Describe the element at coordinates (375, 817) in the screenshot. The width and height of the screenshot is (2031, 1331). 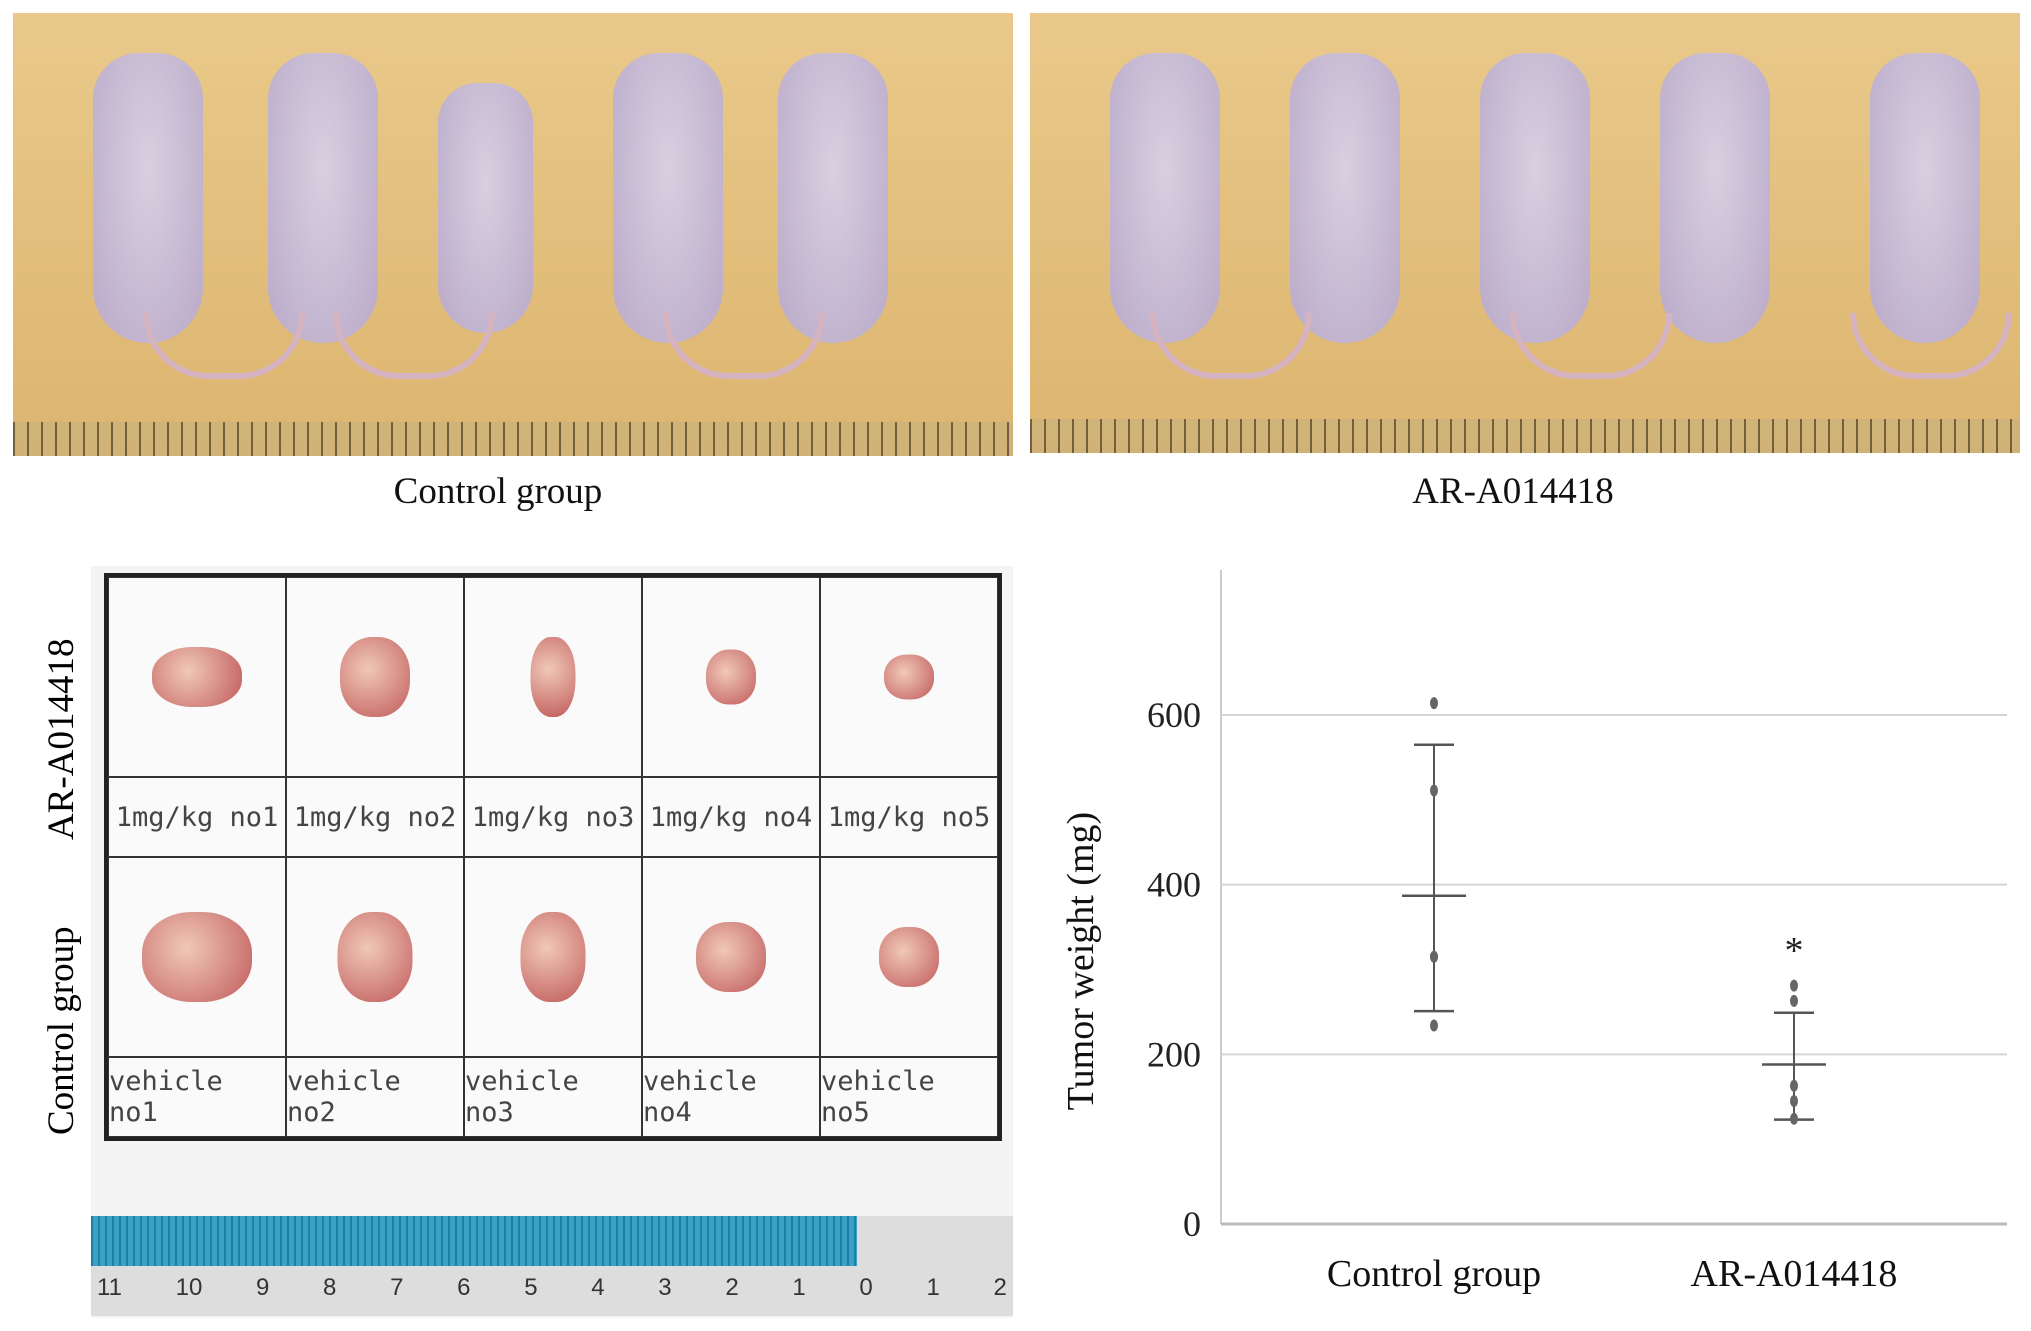
I see `treated-label: 1mg/kg no2` at that location.